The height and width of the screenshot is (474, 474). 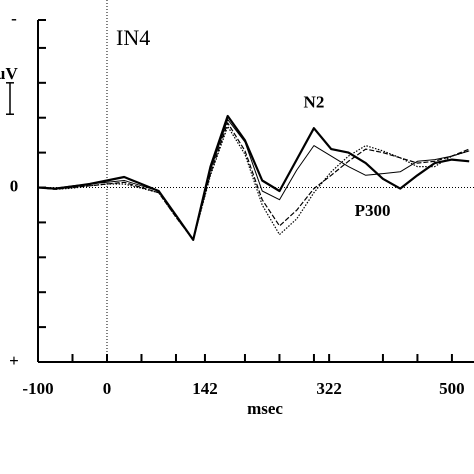 What do you see at coordinates (14, 360) in the screenshot?
I see `y-tick-label: +` at bounding box center [14, 360].